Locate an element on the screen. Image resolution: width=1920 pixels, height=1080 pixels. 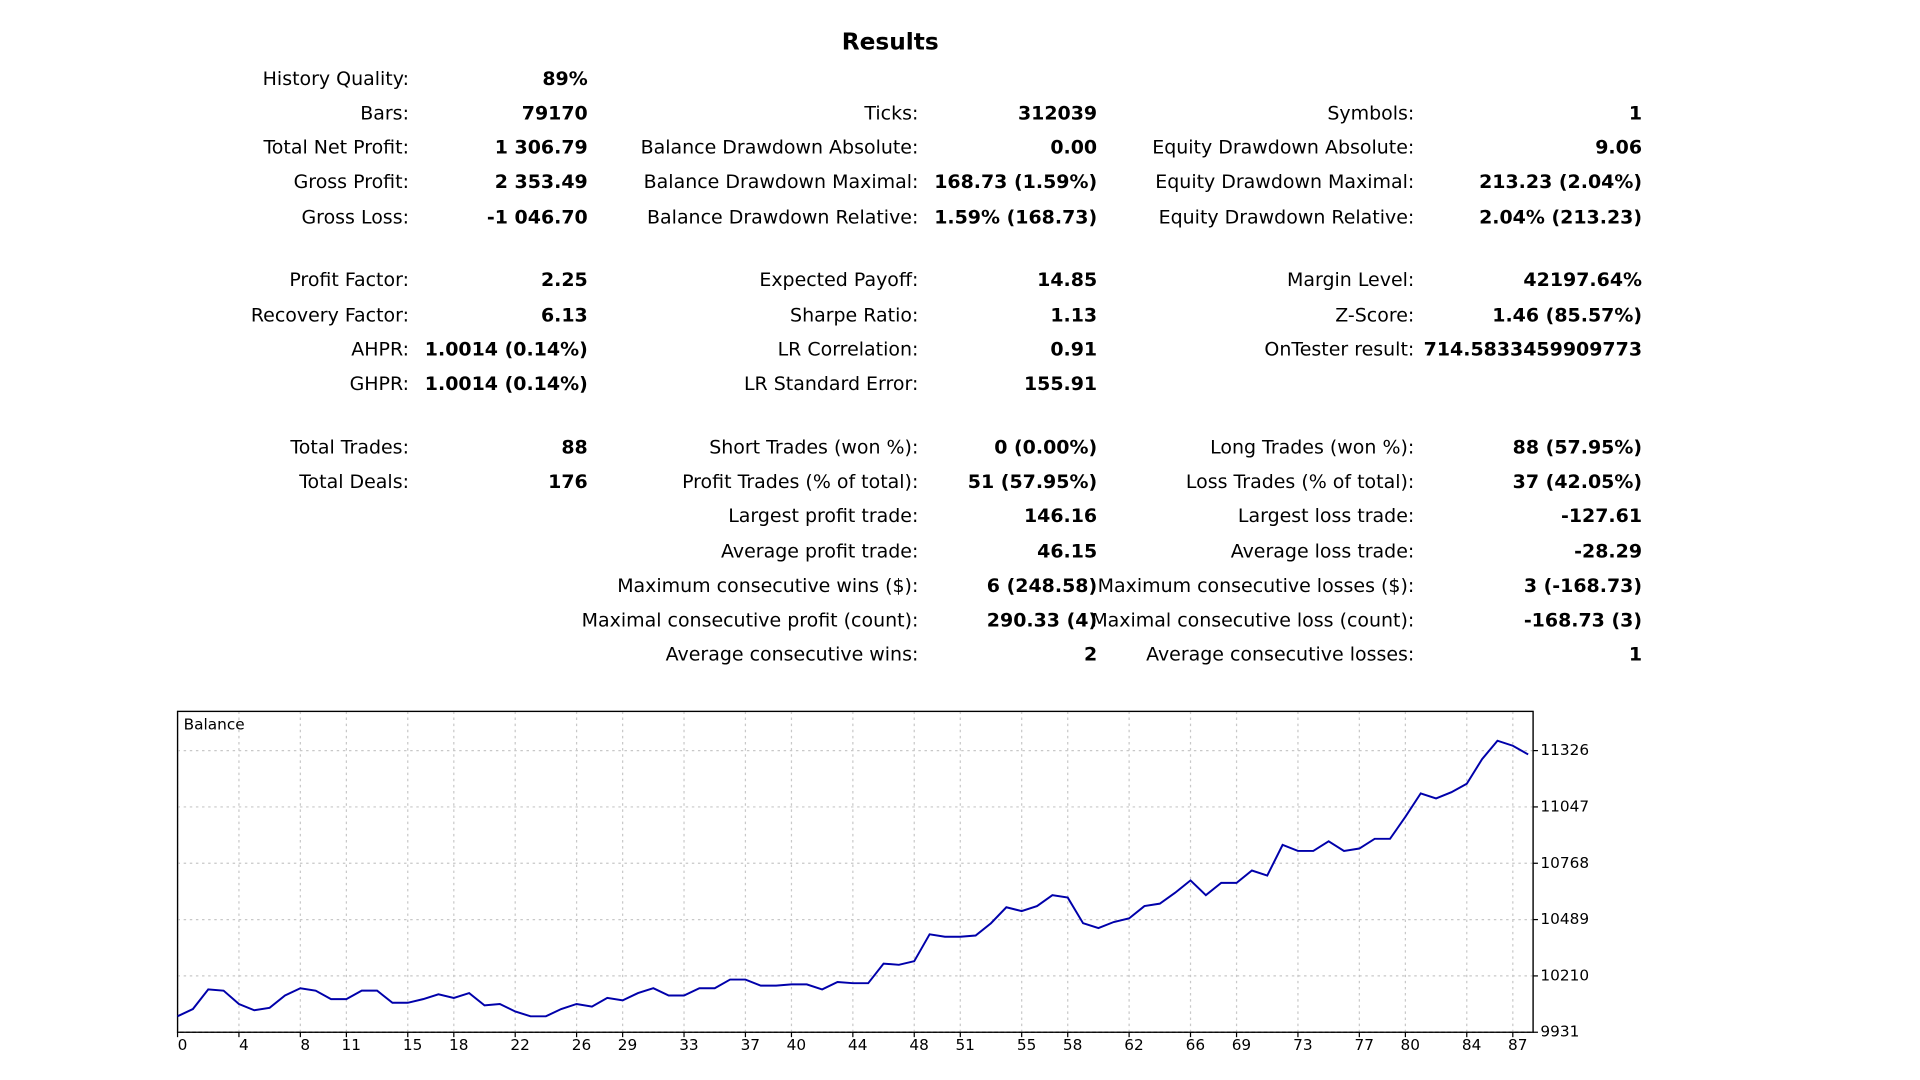
stat-label: LR Correlation: is located at coordinates (848, 350).